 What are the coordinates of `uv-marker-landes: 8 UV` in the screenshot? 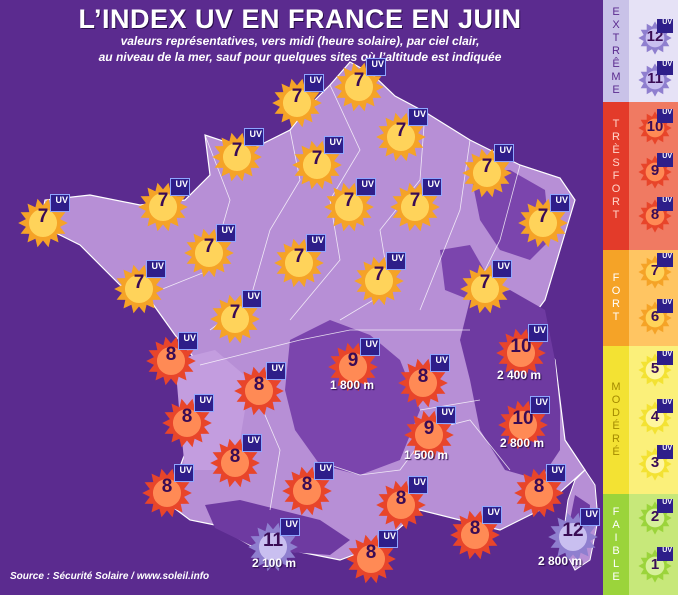 It's located at (235, 462).